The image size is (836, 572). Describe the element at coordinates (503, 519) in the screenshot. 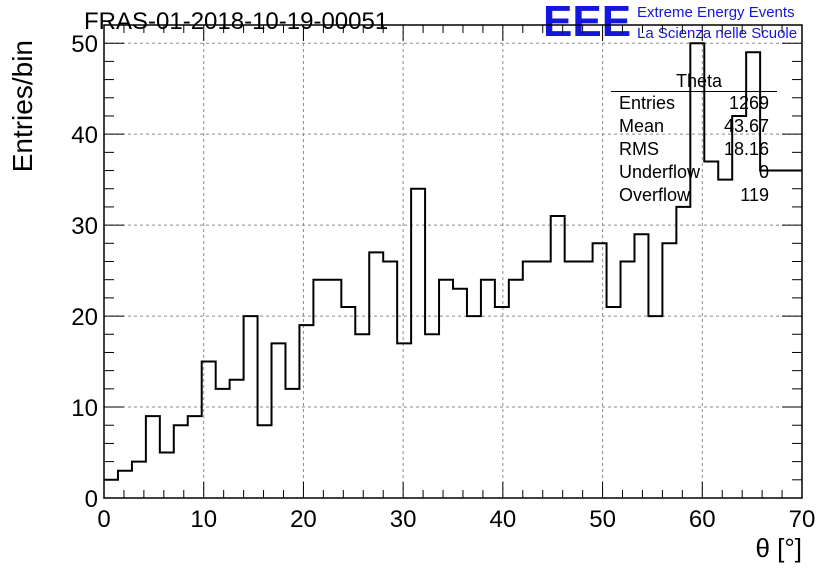

I see `x-tick-label: 40` at that location.